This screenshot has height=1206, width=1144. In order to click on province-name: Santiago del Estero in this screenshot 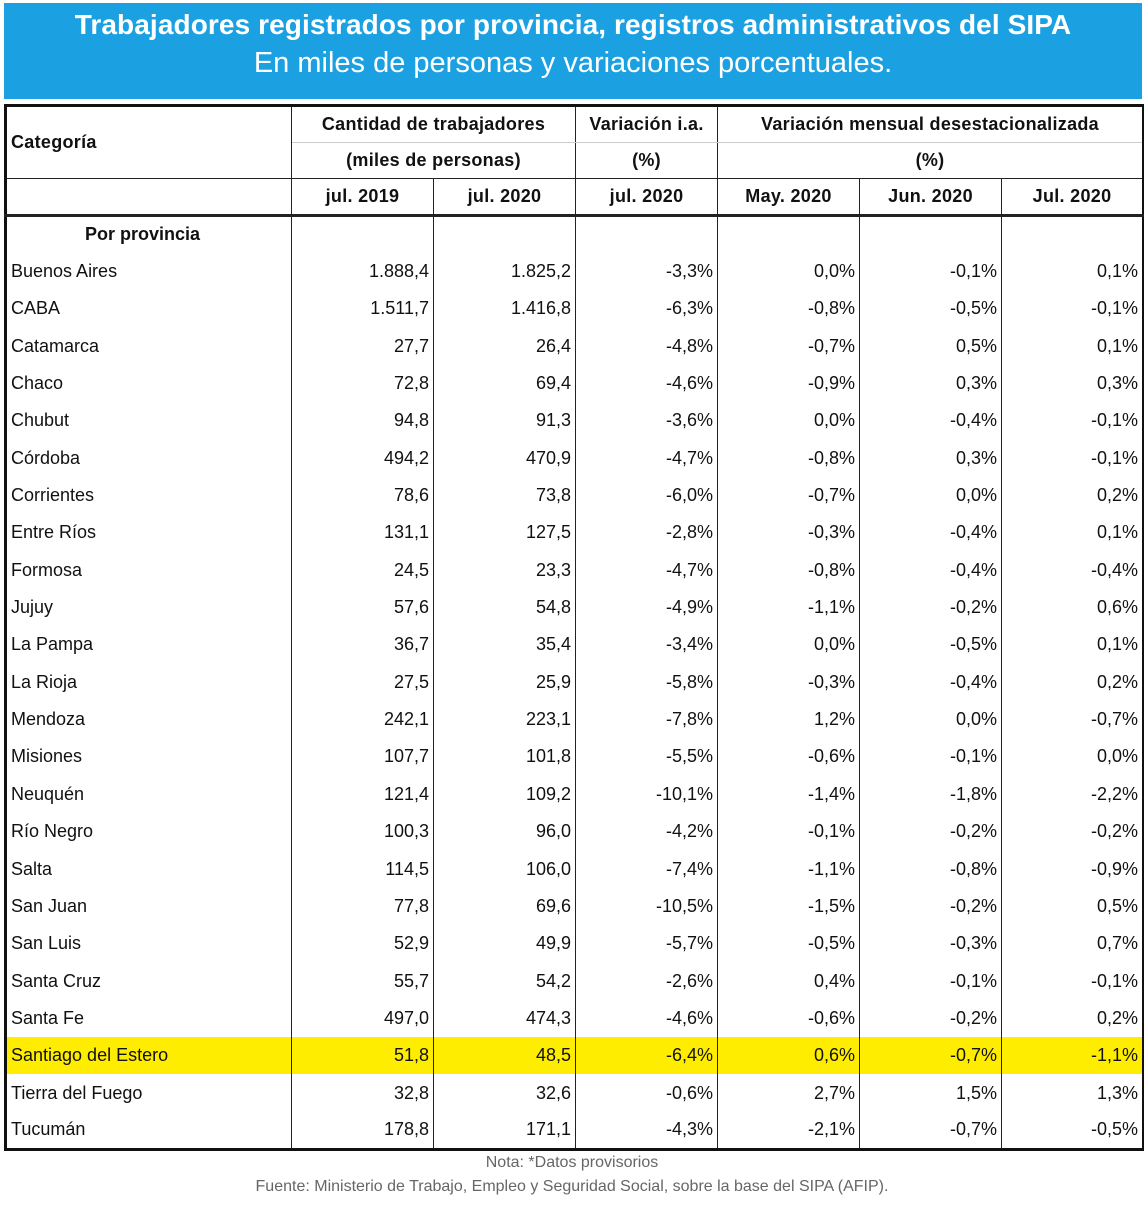, I will do `click(148, 1056)`.